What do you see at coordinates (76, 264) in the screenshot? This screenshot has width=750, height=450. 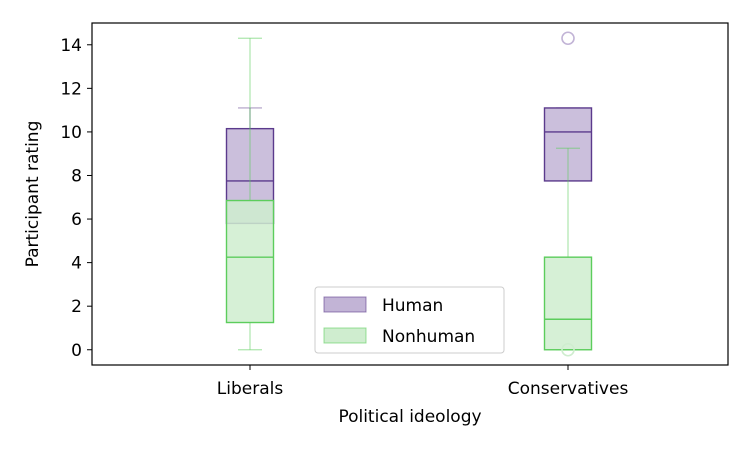 I see `y-tick-label: 4` at bounding box center [76, 264].